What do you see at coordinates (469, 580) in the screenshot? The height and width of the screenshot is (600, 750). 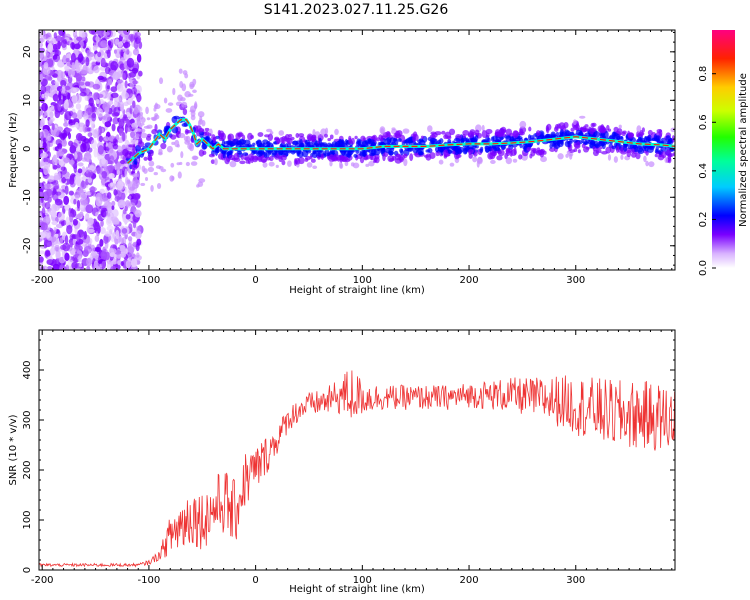 I see `x-tick-label: 200` at bounding box center [469, 580].